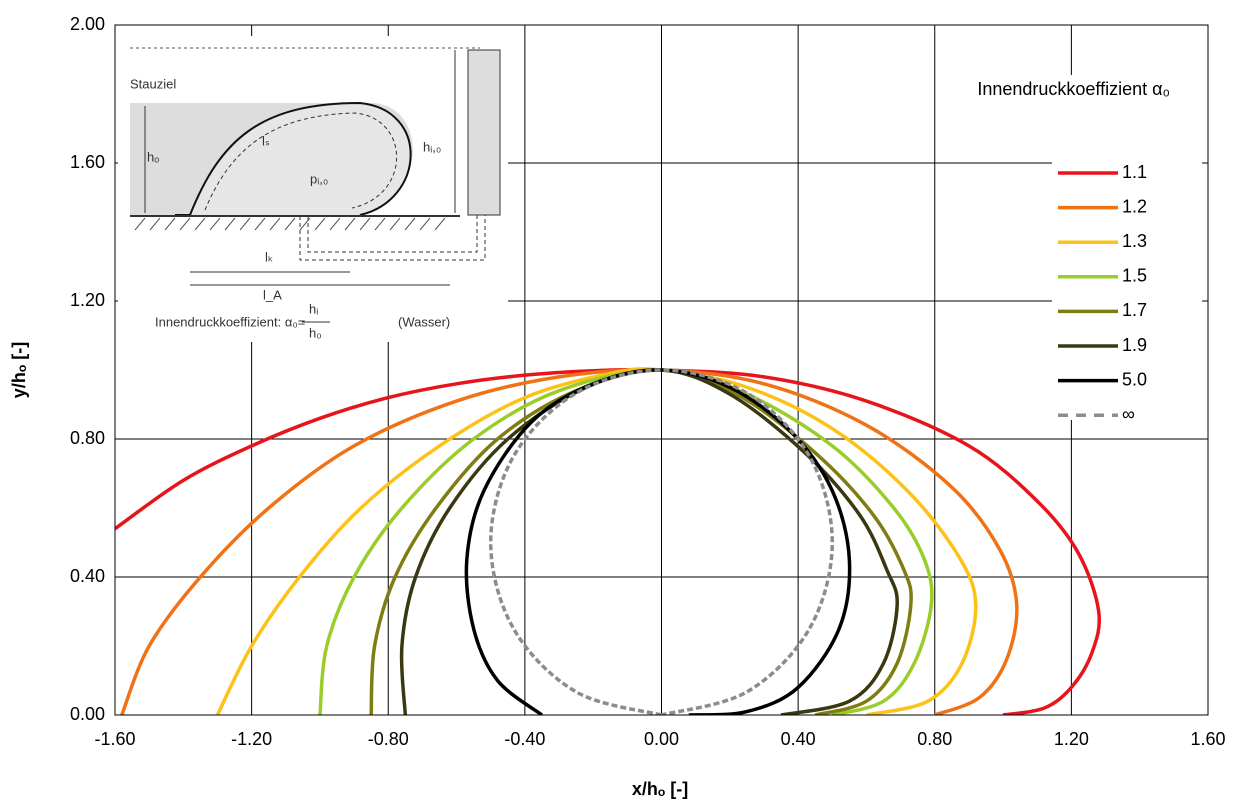 The width and height of the screenshot is (1240, 803). Describe the element at coordinates (269, 256) in the screenshot. I see `inset-label: lₖ` at that location.